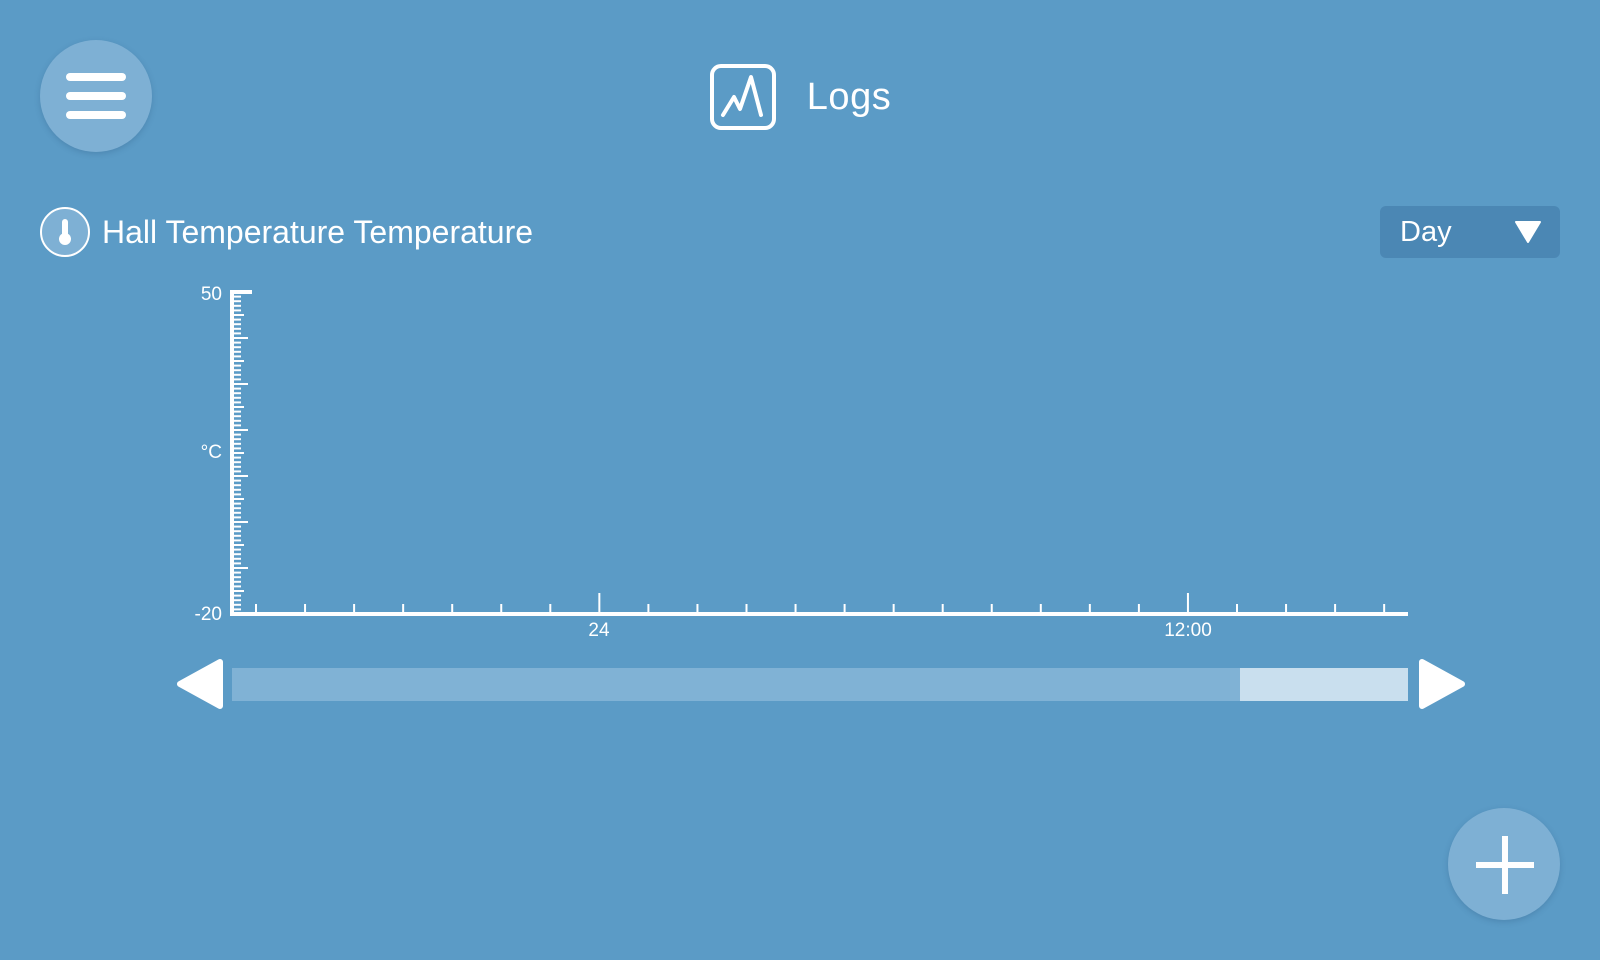 The height and width of the screenshot is (960, 1600). What do you see at coordinates (208, 614) in the screenshot?
I see `y-tick-label-min: -20` at bounding box center [208, 614].